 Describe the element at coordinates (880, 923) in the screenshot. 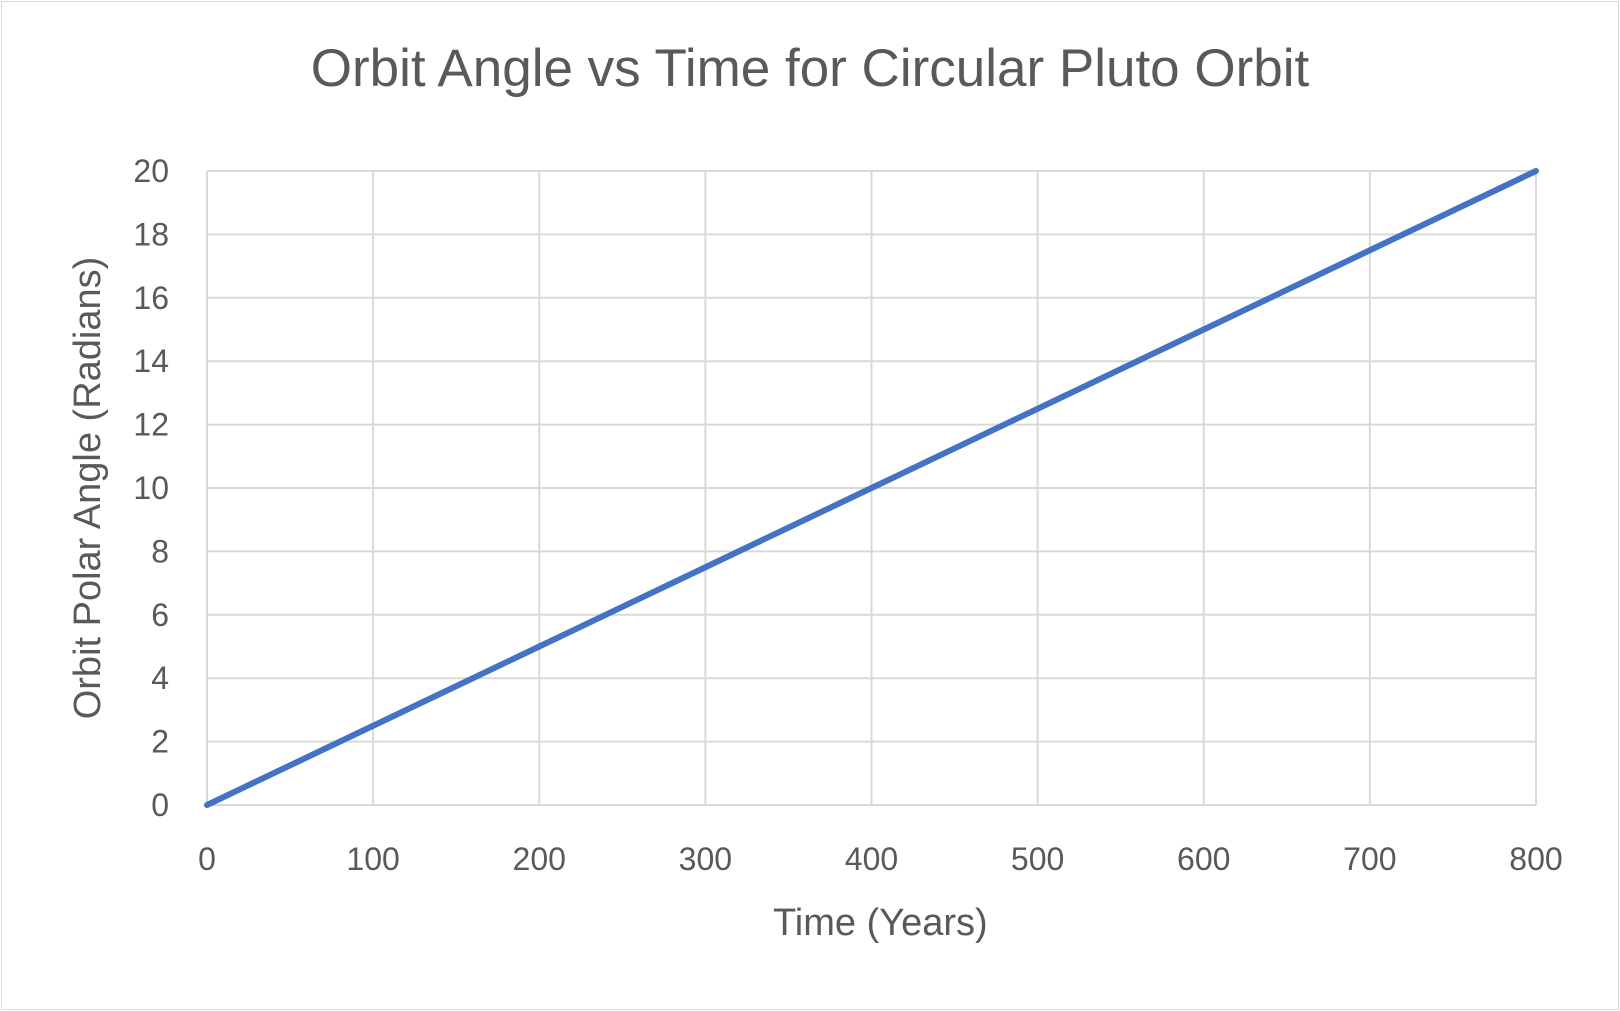

I see `x-axis-label: Time (Years)` at that location.